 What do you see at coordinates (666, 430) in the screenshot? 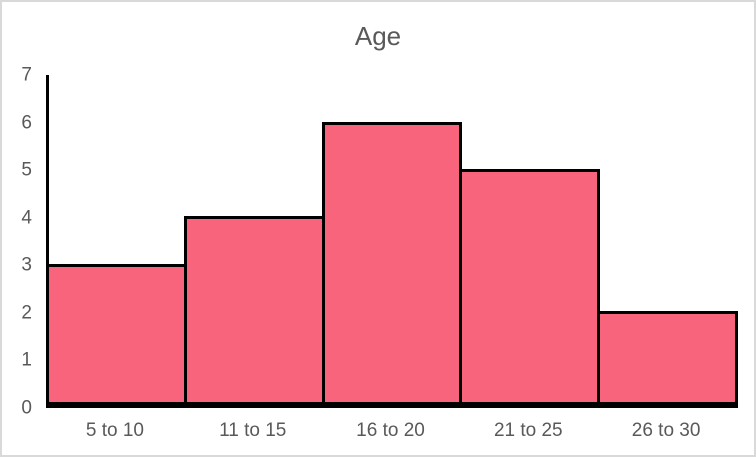
I see `x-tick-label: 26 to 30` at bounding box center [666, 430].